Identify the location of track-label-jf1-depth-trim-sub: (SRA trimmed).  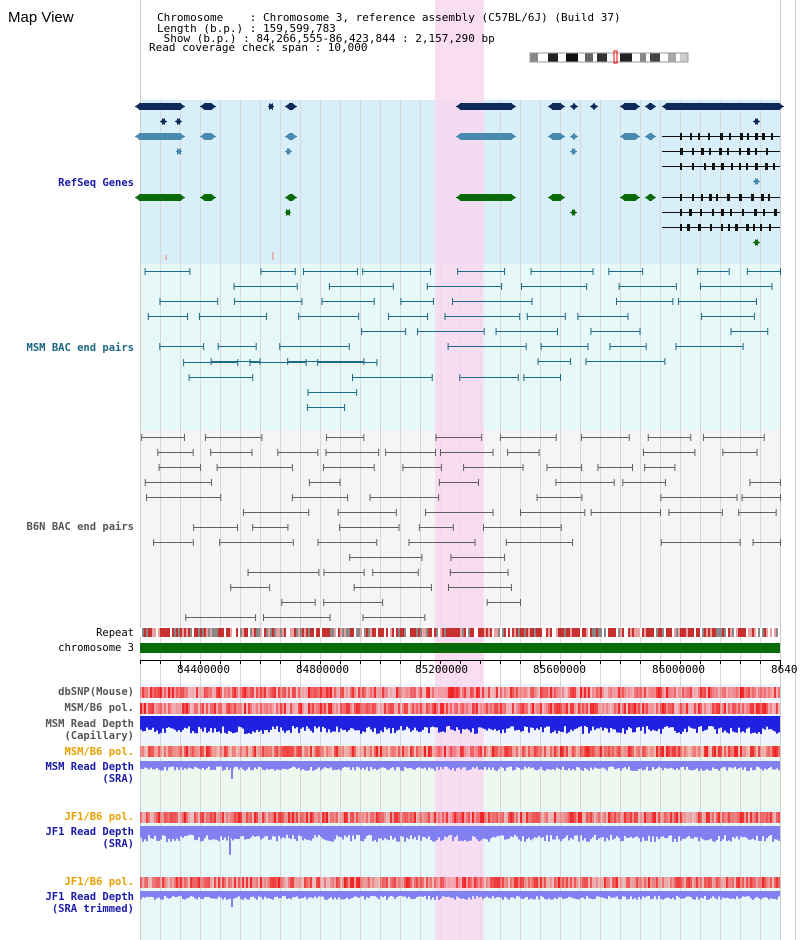
(92, 909).